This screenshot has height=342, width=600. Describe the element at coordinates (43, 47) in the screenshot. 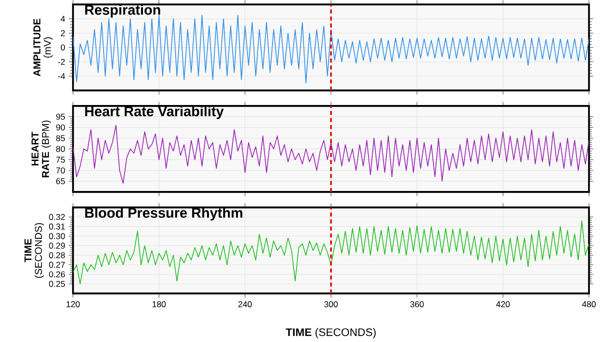

I see `y-axis-title: AMPLITUDE (mV)` at that location.